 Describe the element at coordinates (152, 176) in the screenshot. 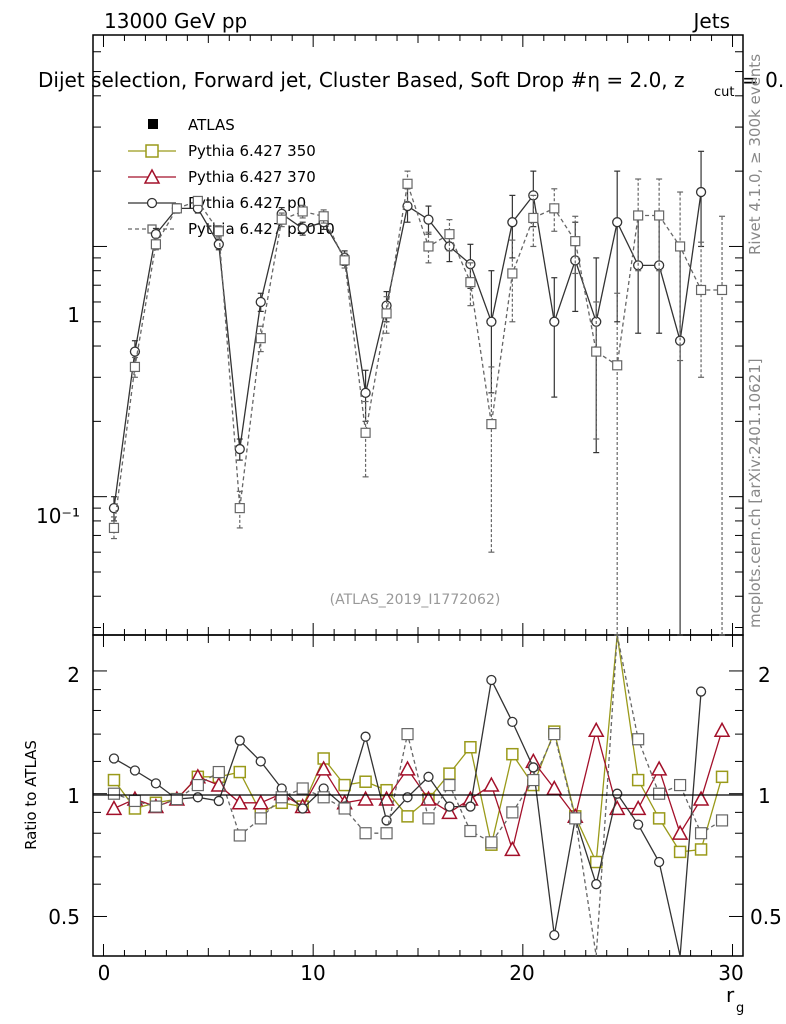

I see `legend-370-marker` at that location.